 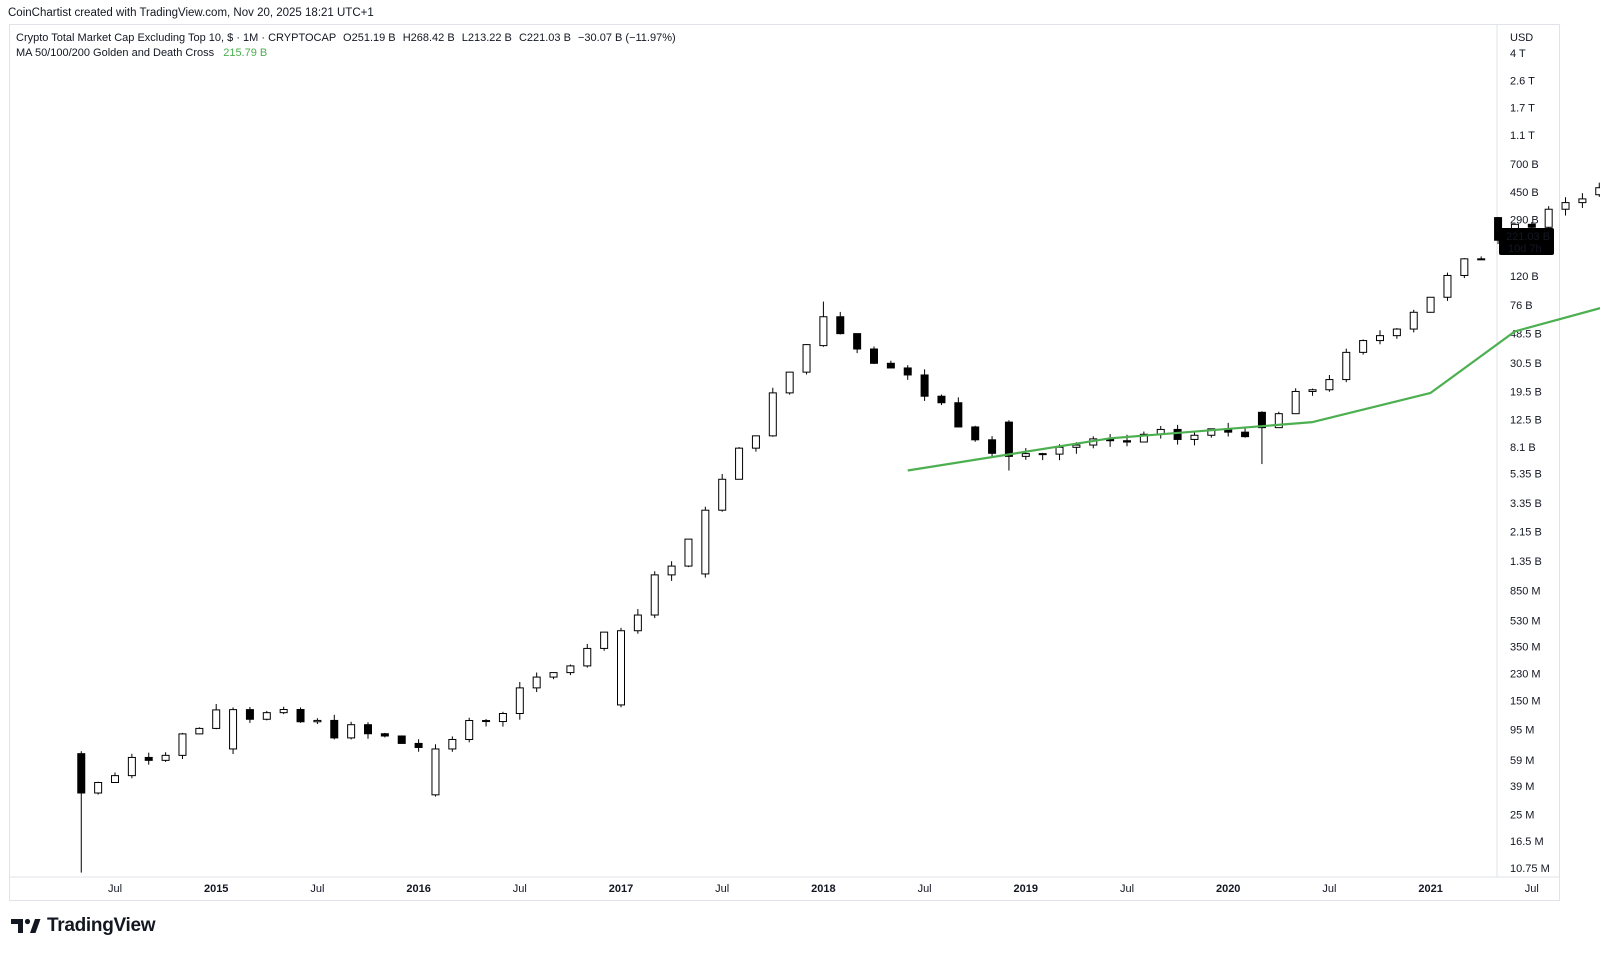 I want to click on change-value: −30.07 B (−11.97%), so click(x=627, y=38).